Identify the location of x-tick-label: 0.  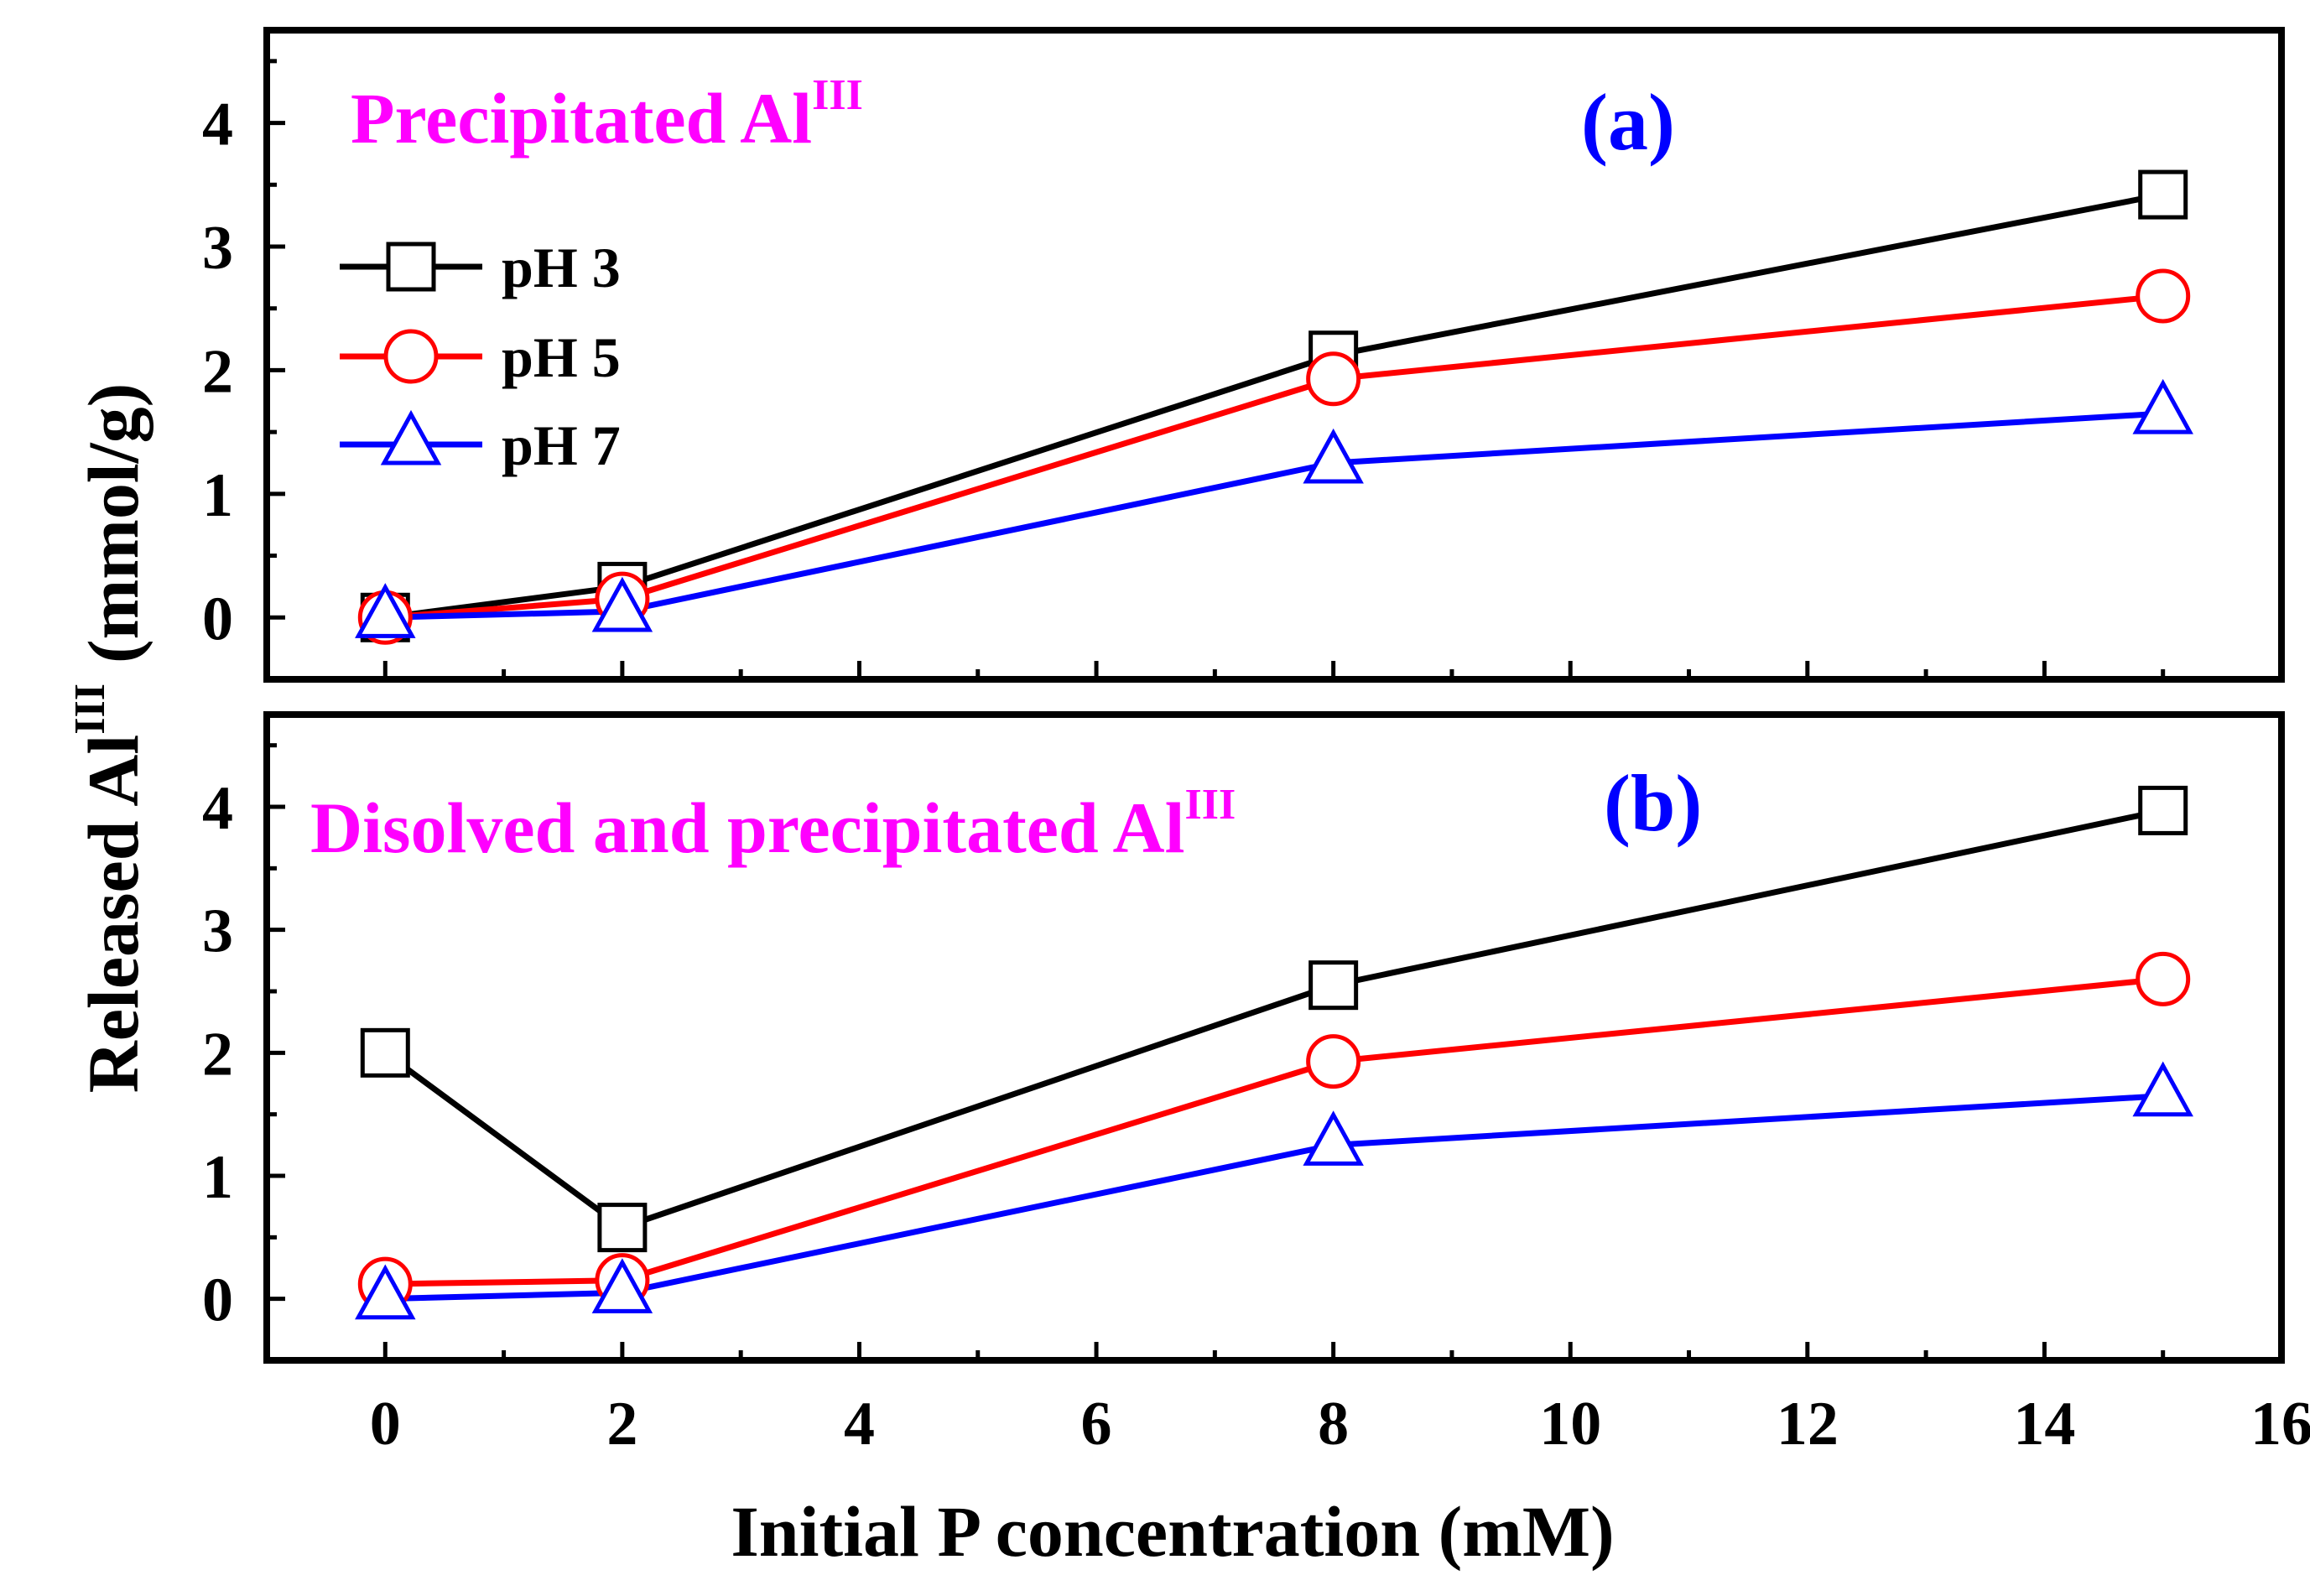
(385, 1424).